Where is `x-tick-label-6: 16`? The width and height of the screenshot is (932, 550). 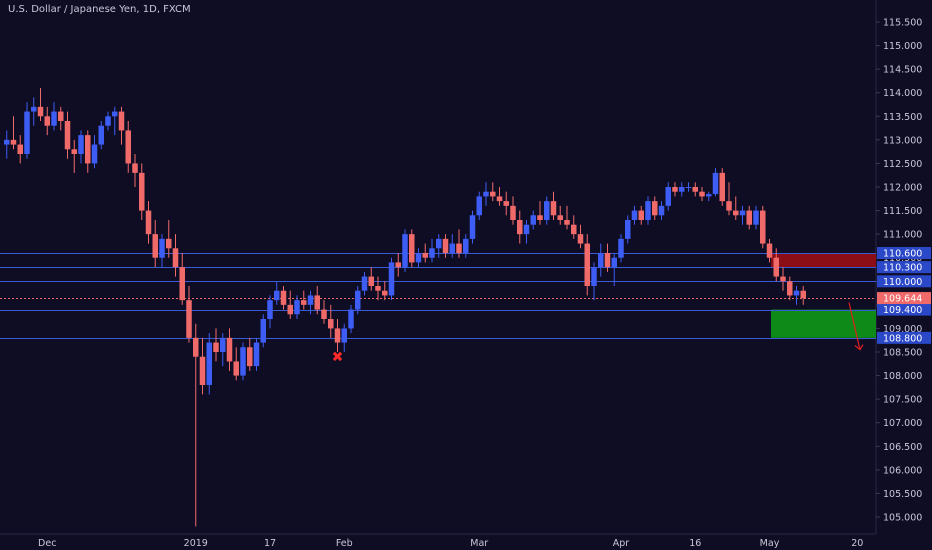 x-tick-label-6: 16 is located at coordinates (695, 543).